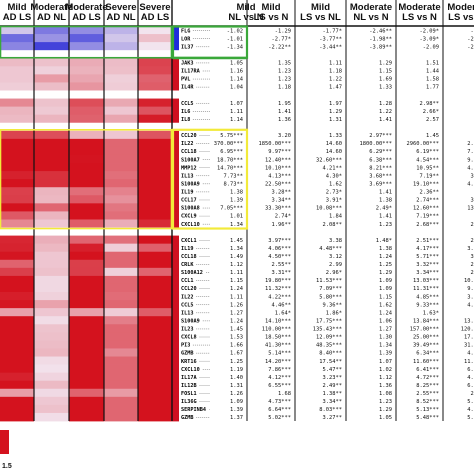 The width and height of the screenshot is (474, 474). What do you see at coordinates (236, 273) in the screenshot?
I see `table-cell: 1.11` at bounding box center [236, 273].